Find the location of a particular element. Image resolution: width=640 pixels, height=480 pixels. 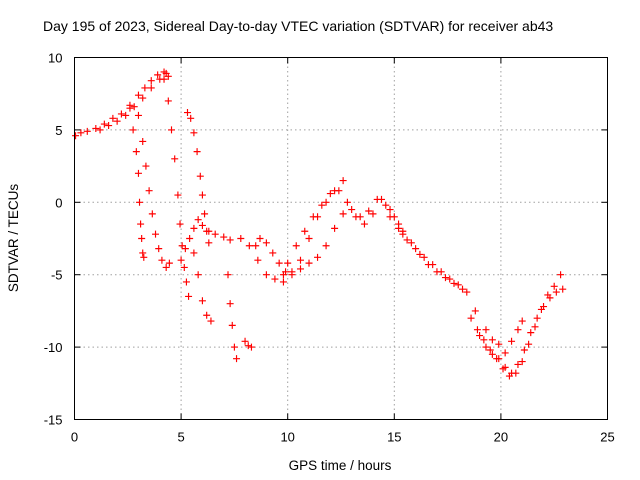

series-track-d is located at coordinates (153, 191).